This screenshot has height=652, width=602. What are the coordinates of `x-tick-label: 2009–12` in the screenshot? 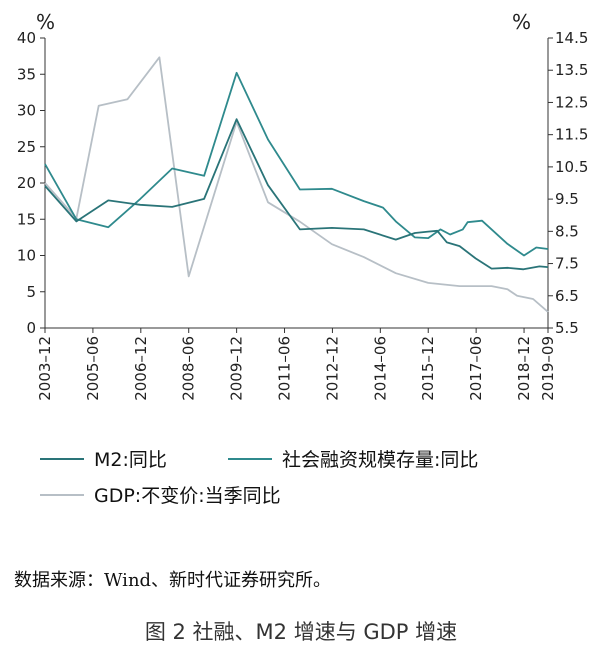 It's located at (237, 368).